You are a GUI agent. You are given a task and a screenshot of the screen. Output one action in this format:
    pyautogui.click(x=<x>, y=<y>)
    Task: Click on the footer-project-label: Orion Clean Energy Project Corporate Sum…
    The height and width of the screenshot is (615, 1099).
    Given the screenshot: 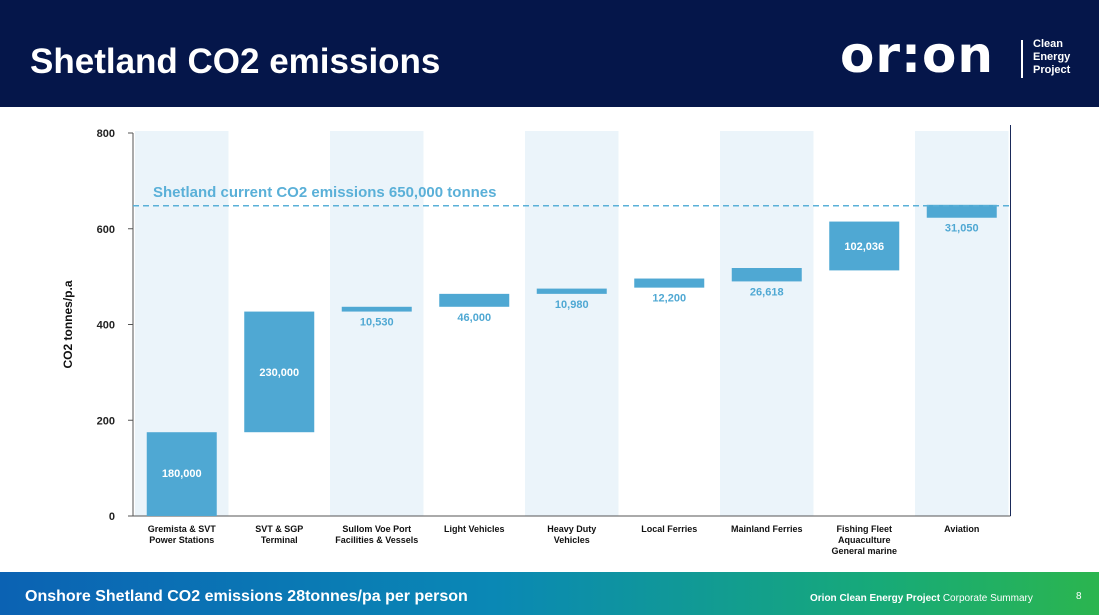 What is the action you would take?
    pyautogui.click(x=921, y=598)
    